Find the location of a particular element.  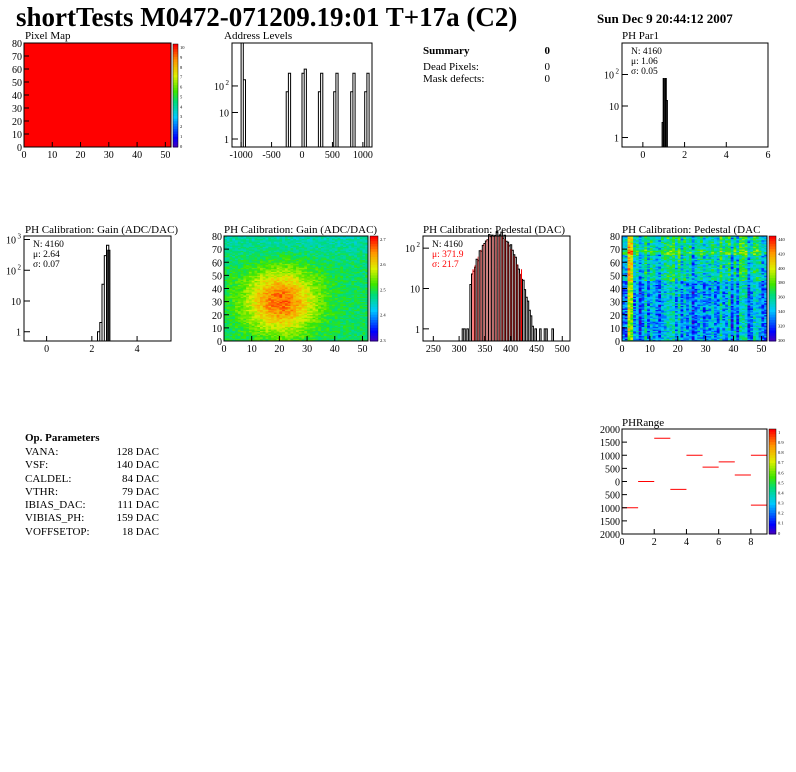

pixel-map-palette-label: 7 is located at coordinates (181, 77).